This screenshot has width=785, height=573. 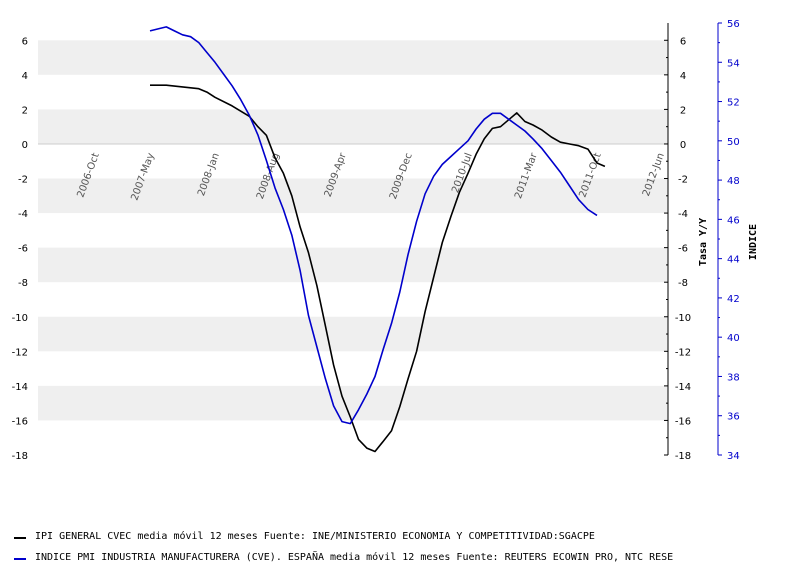 I want to click on left-tick-label: -10, so click(x=20, y=318).